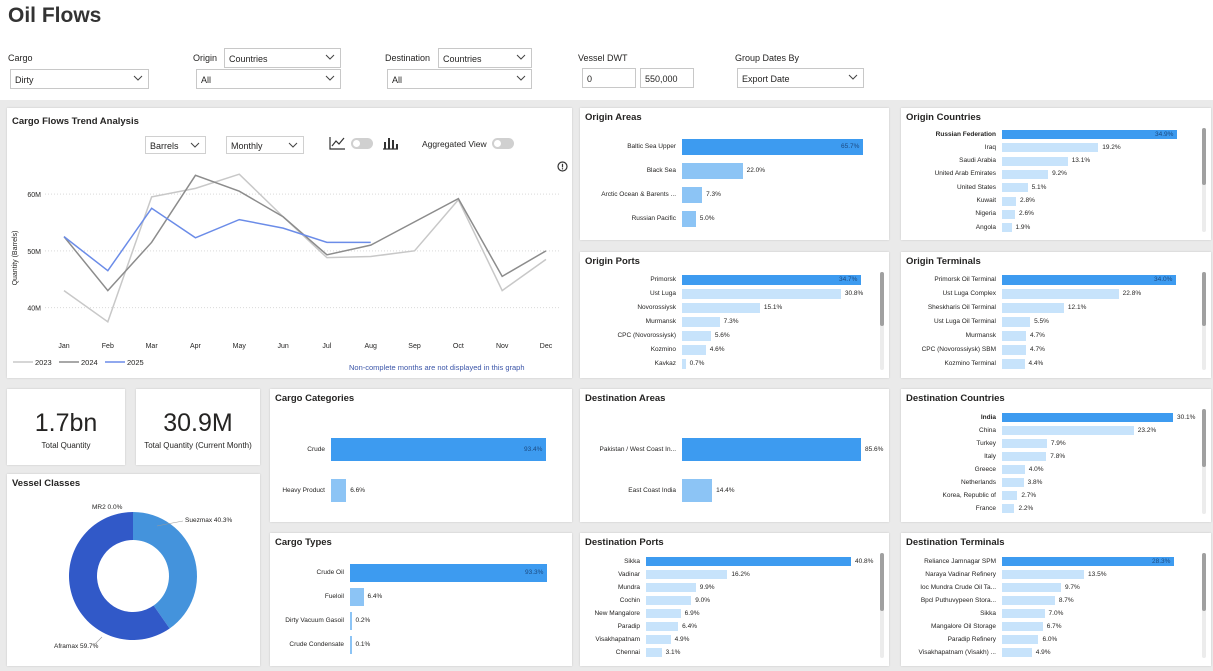 The height and width of the screenshot is (671, 1213). What do you see at coordinates (337, 143) in the screenshot?
I see `line-chart-icon` at bounding box center [337, 143].